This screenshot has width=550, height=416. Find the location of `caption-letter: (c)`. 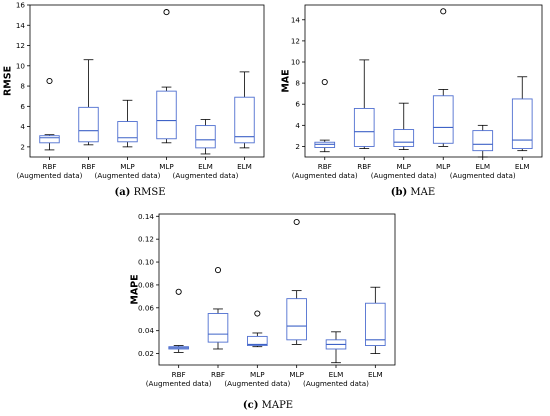

caption-letter: (c) is located at coordinates (251, 405).